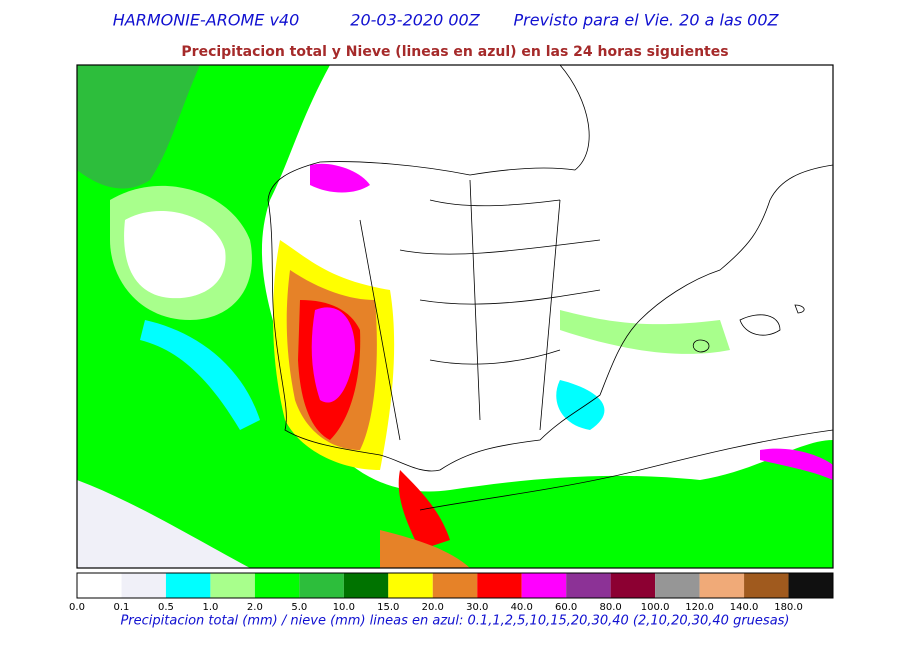  I want to click on run-time: 20-03-2020 00Z, so click(415, 20).